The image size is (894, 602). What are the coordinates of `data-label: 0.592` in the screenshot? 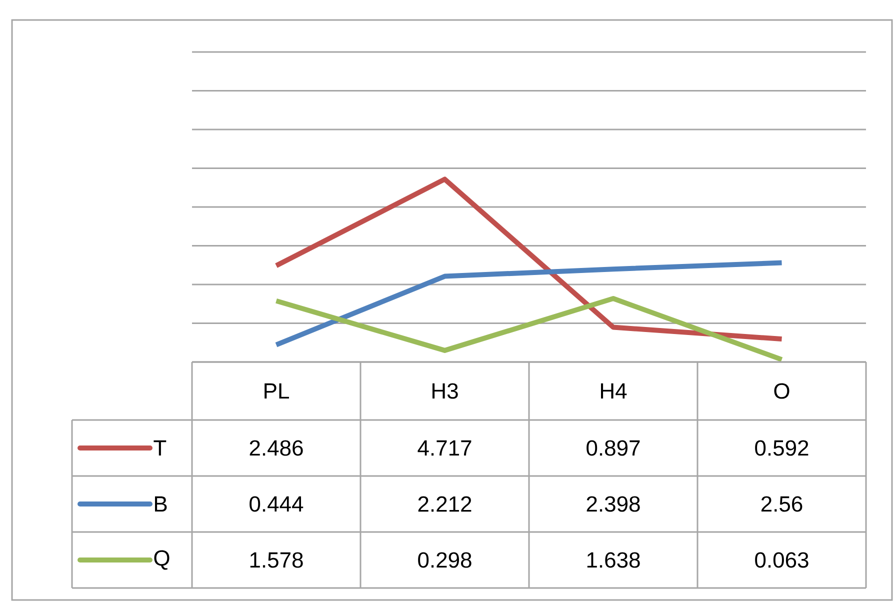 It's located at (781, 448).